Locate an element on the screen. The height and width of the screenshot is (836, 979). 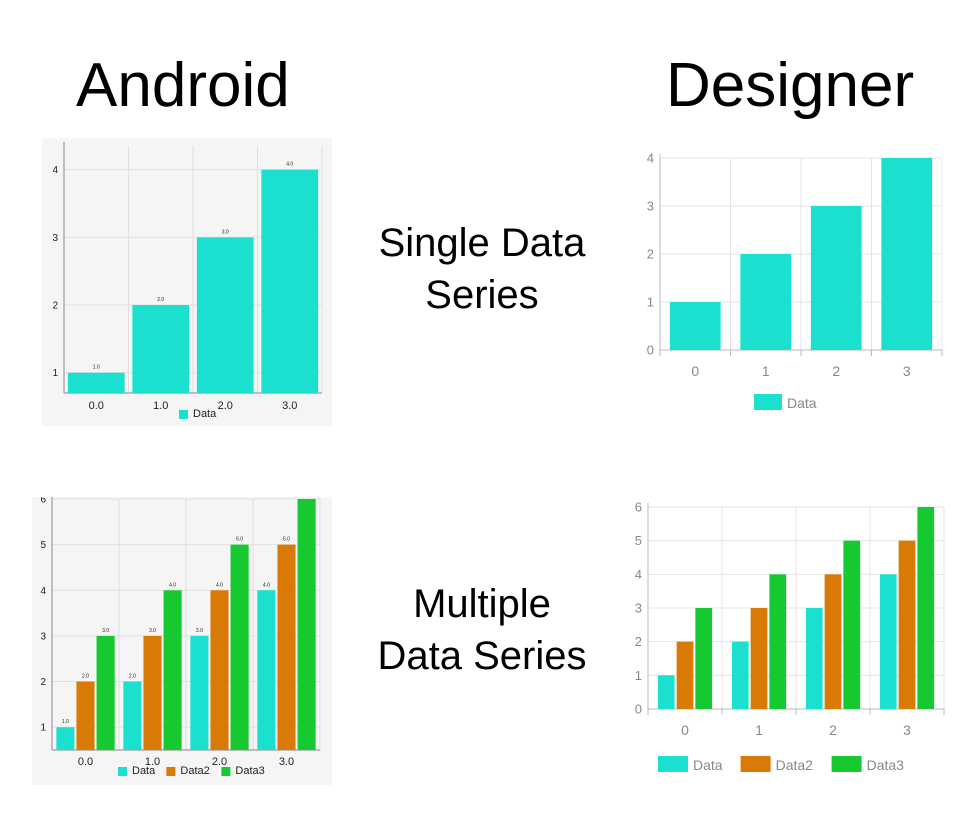
designer-single-y-tick-label: 4 is located at coordinates (650, 158).